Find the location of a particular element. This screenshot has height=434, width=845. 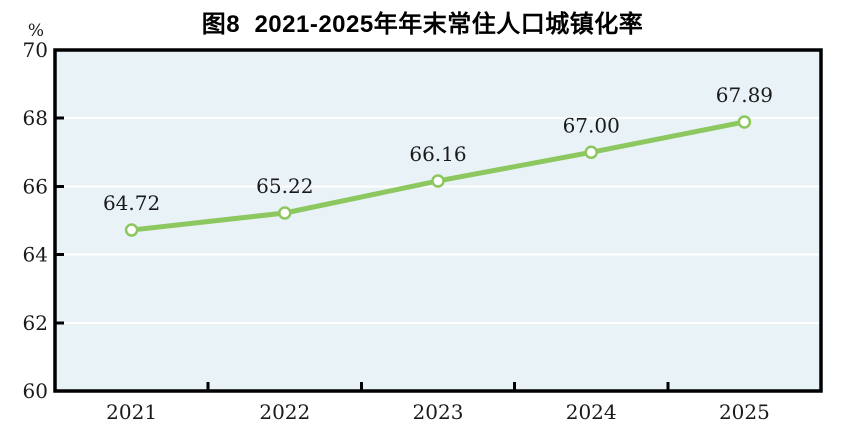

y-axis-tick-labels: 60 62 64 66 68 70 is located at coordinates (35, 220).